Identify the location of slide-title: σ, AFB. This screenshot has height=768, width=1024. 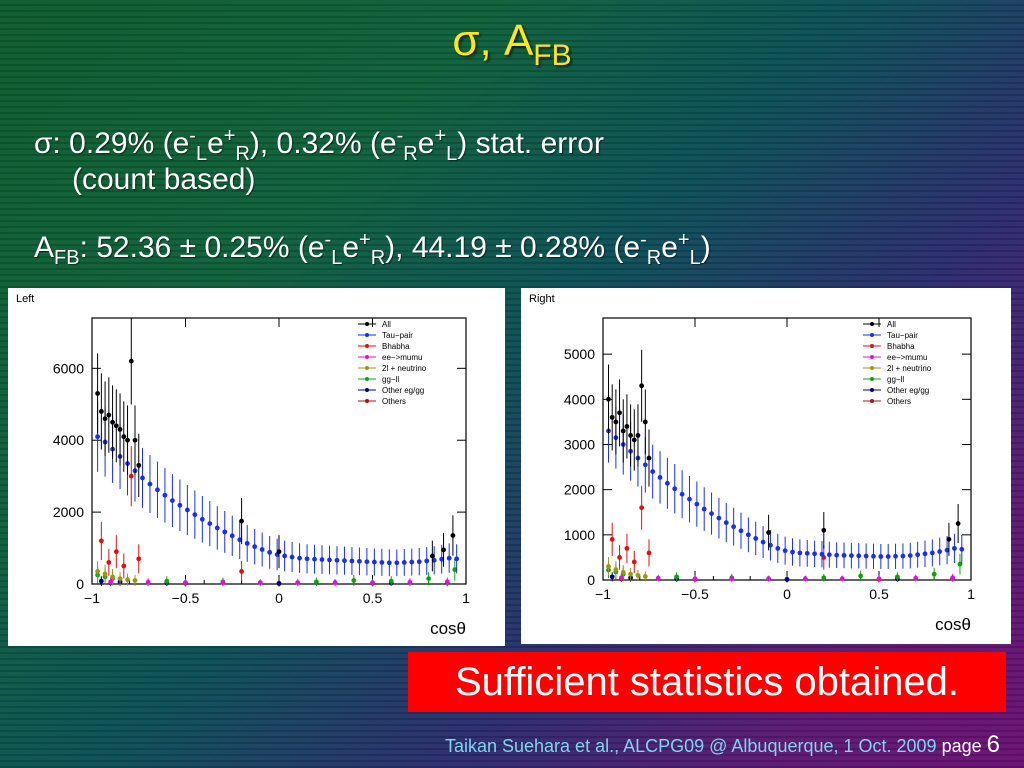
(512, 44).